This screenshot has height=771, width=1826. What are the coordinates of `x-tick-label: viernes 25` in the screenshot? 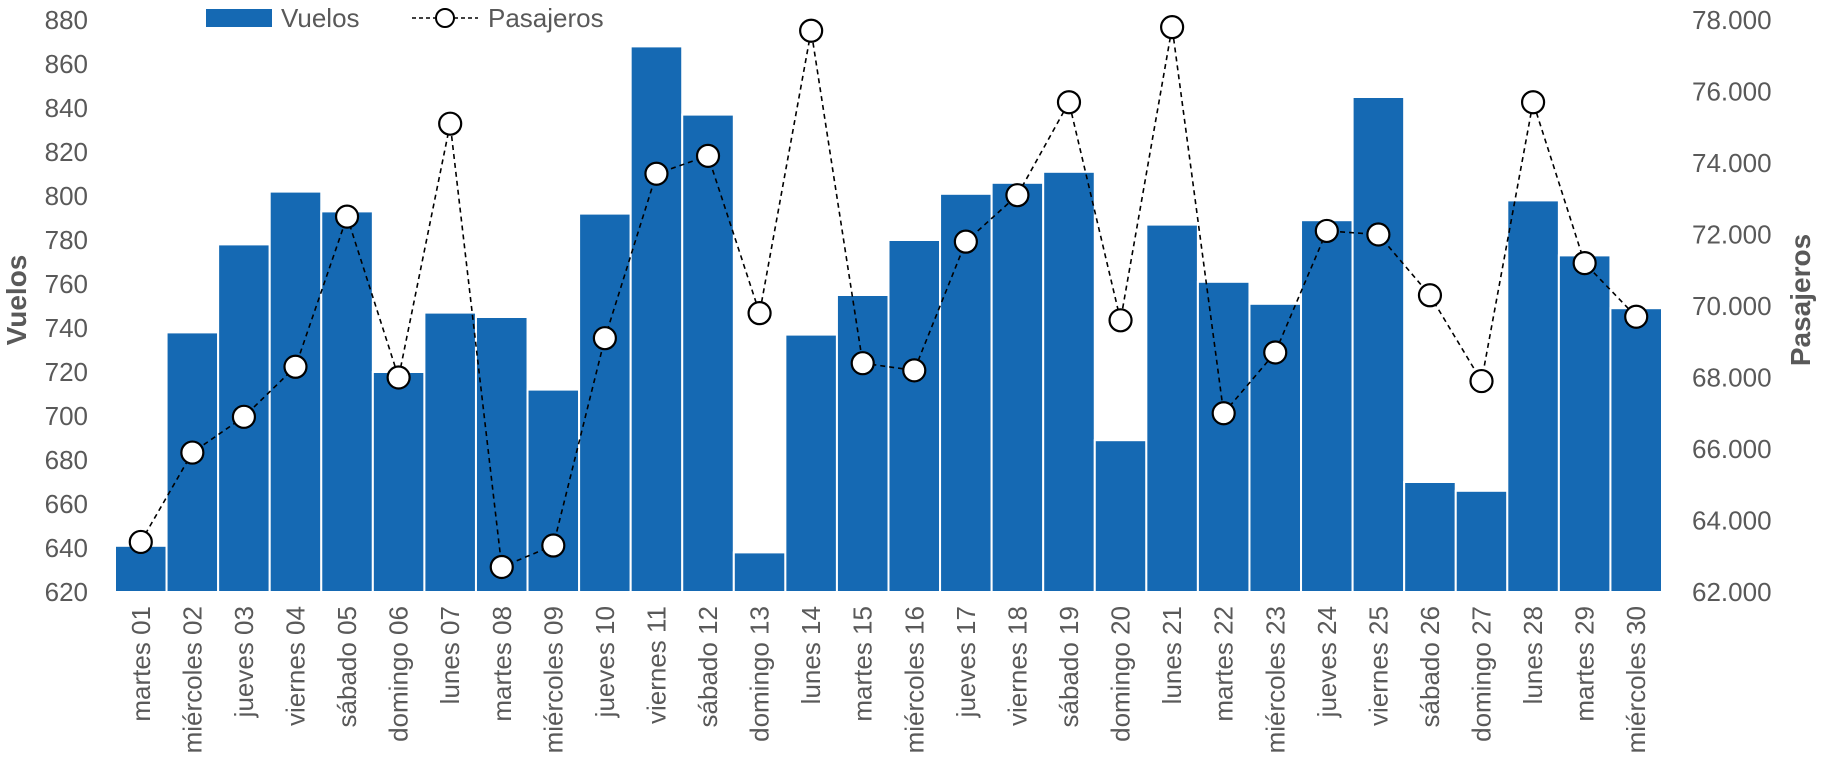 It's located at (1378, 666).